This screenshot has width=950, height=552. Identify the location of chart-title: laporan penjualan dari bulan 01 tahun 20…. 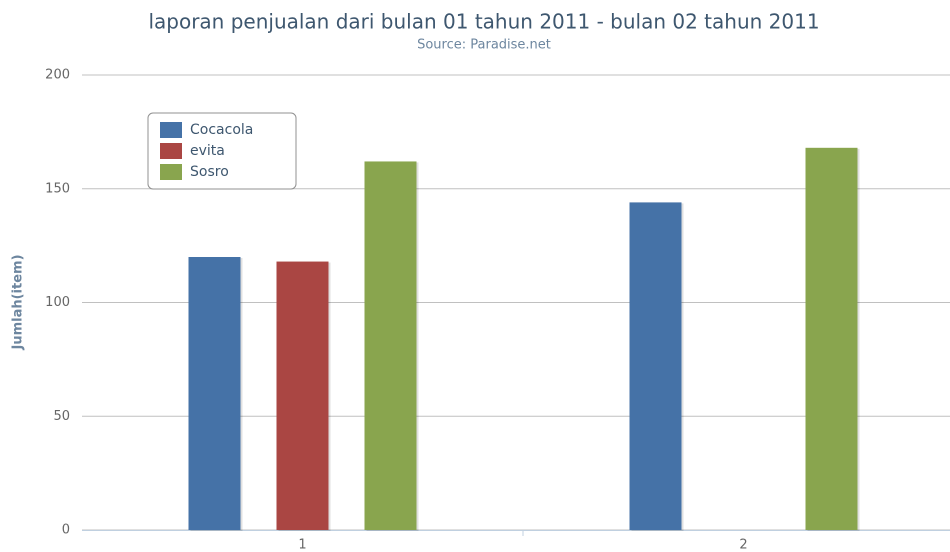
(483, 22).